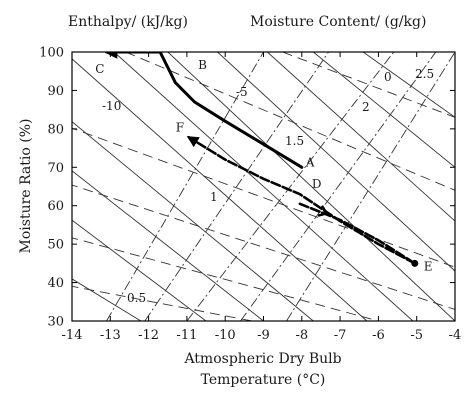  Describe the element at coordinates (225, 335) in the screenshot. I see `x-tick-label: -10` at that location.